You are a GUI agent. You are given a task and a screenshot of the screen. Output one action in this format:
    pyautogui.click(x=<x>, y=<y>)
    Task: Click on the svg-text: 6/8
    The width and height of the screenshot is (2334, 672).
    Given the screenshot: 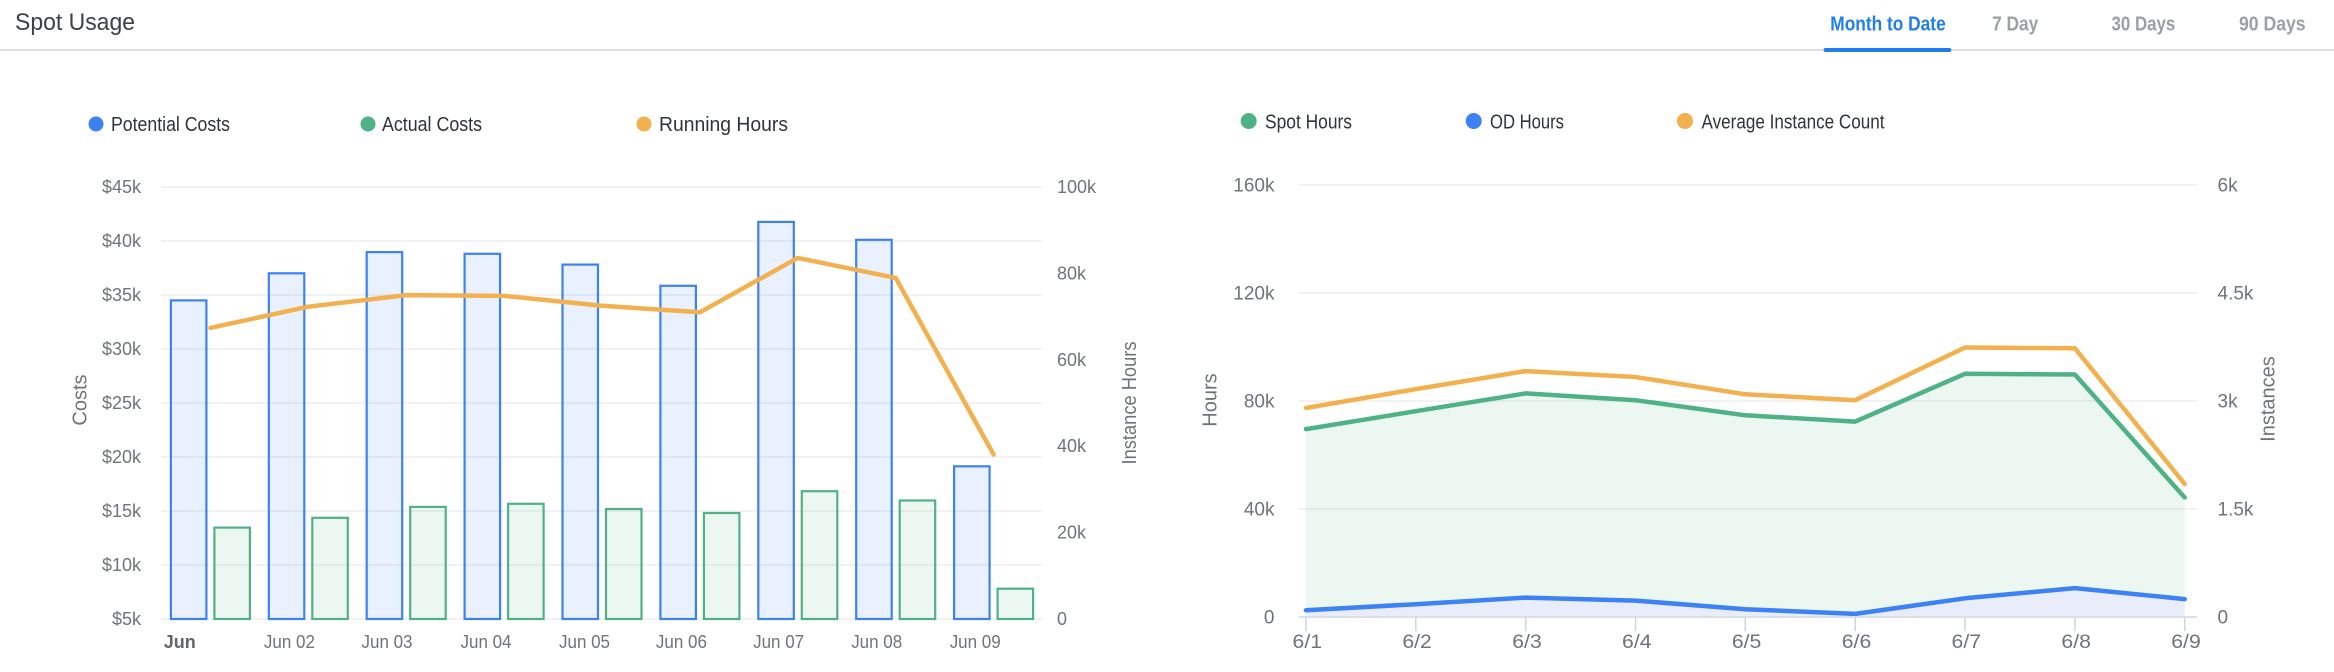 What is the action you would take?
    pyautogui.click(x=2076, y=642)
    